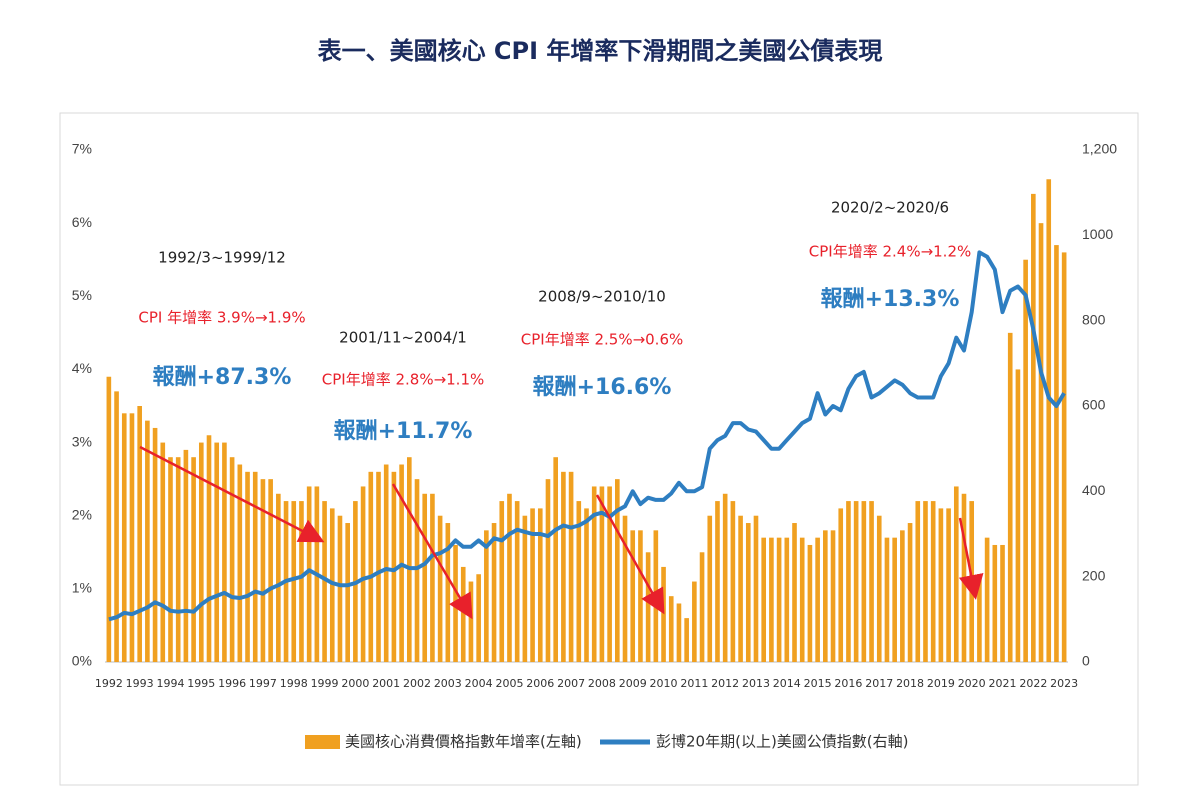 This screenshot has width=1200, height=804. Describe the element at coordinates (417, 683) in the screenshot. I see `x-tick-label: 2002` at that location.